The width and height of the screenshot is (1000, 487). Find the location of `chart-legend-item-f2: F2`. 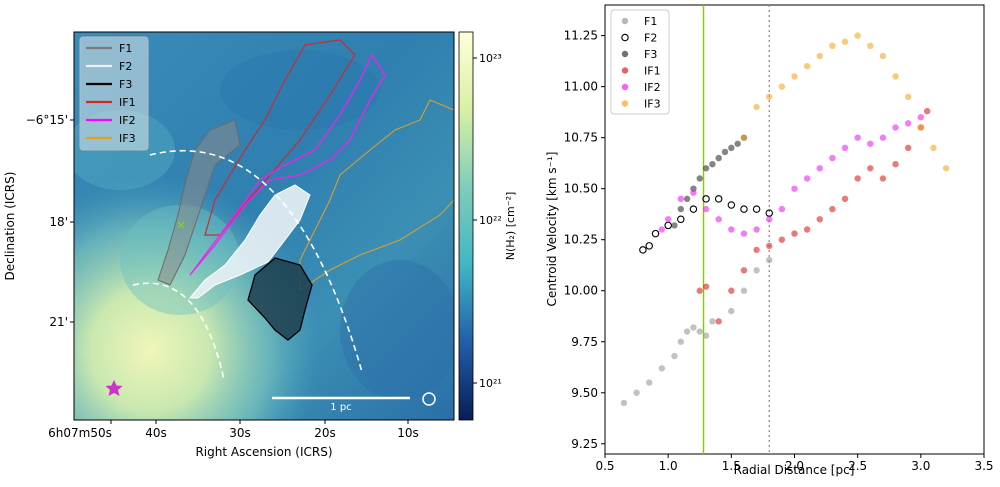

chart-legend-item-f2: F2 is located at coordinates (639, 38).